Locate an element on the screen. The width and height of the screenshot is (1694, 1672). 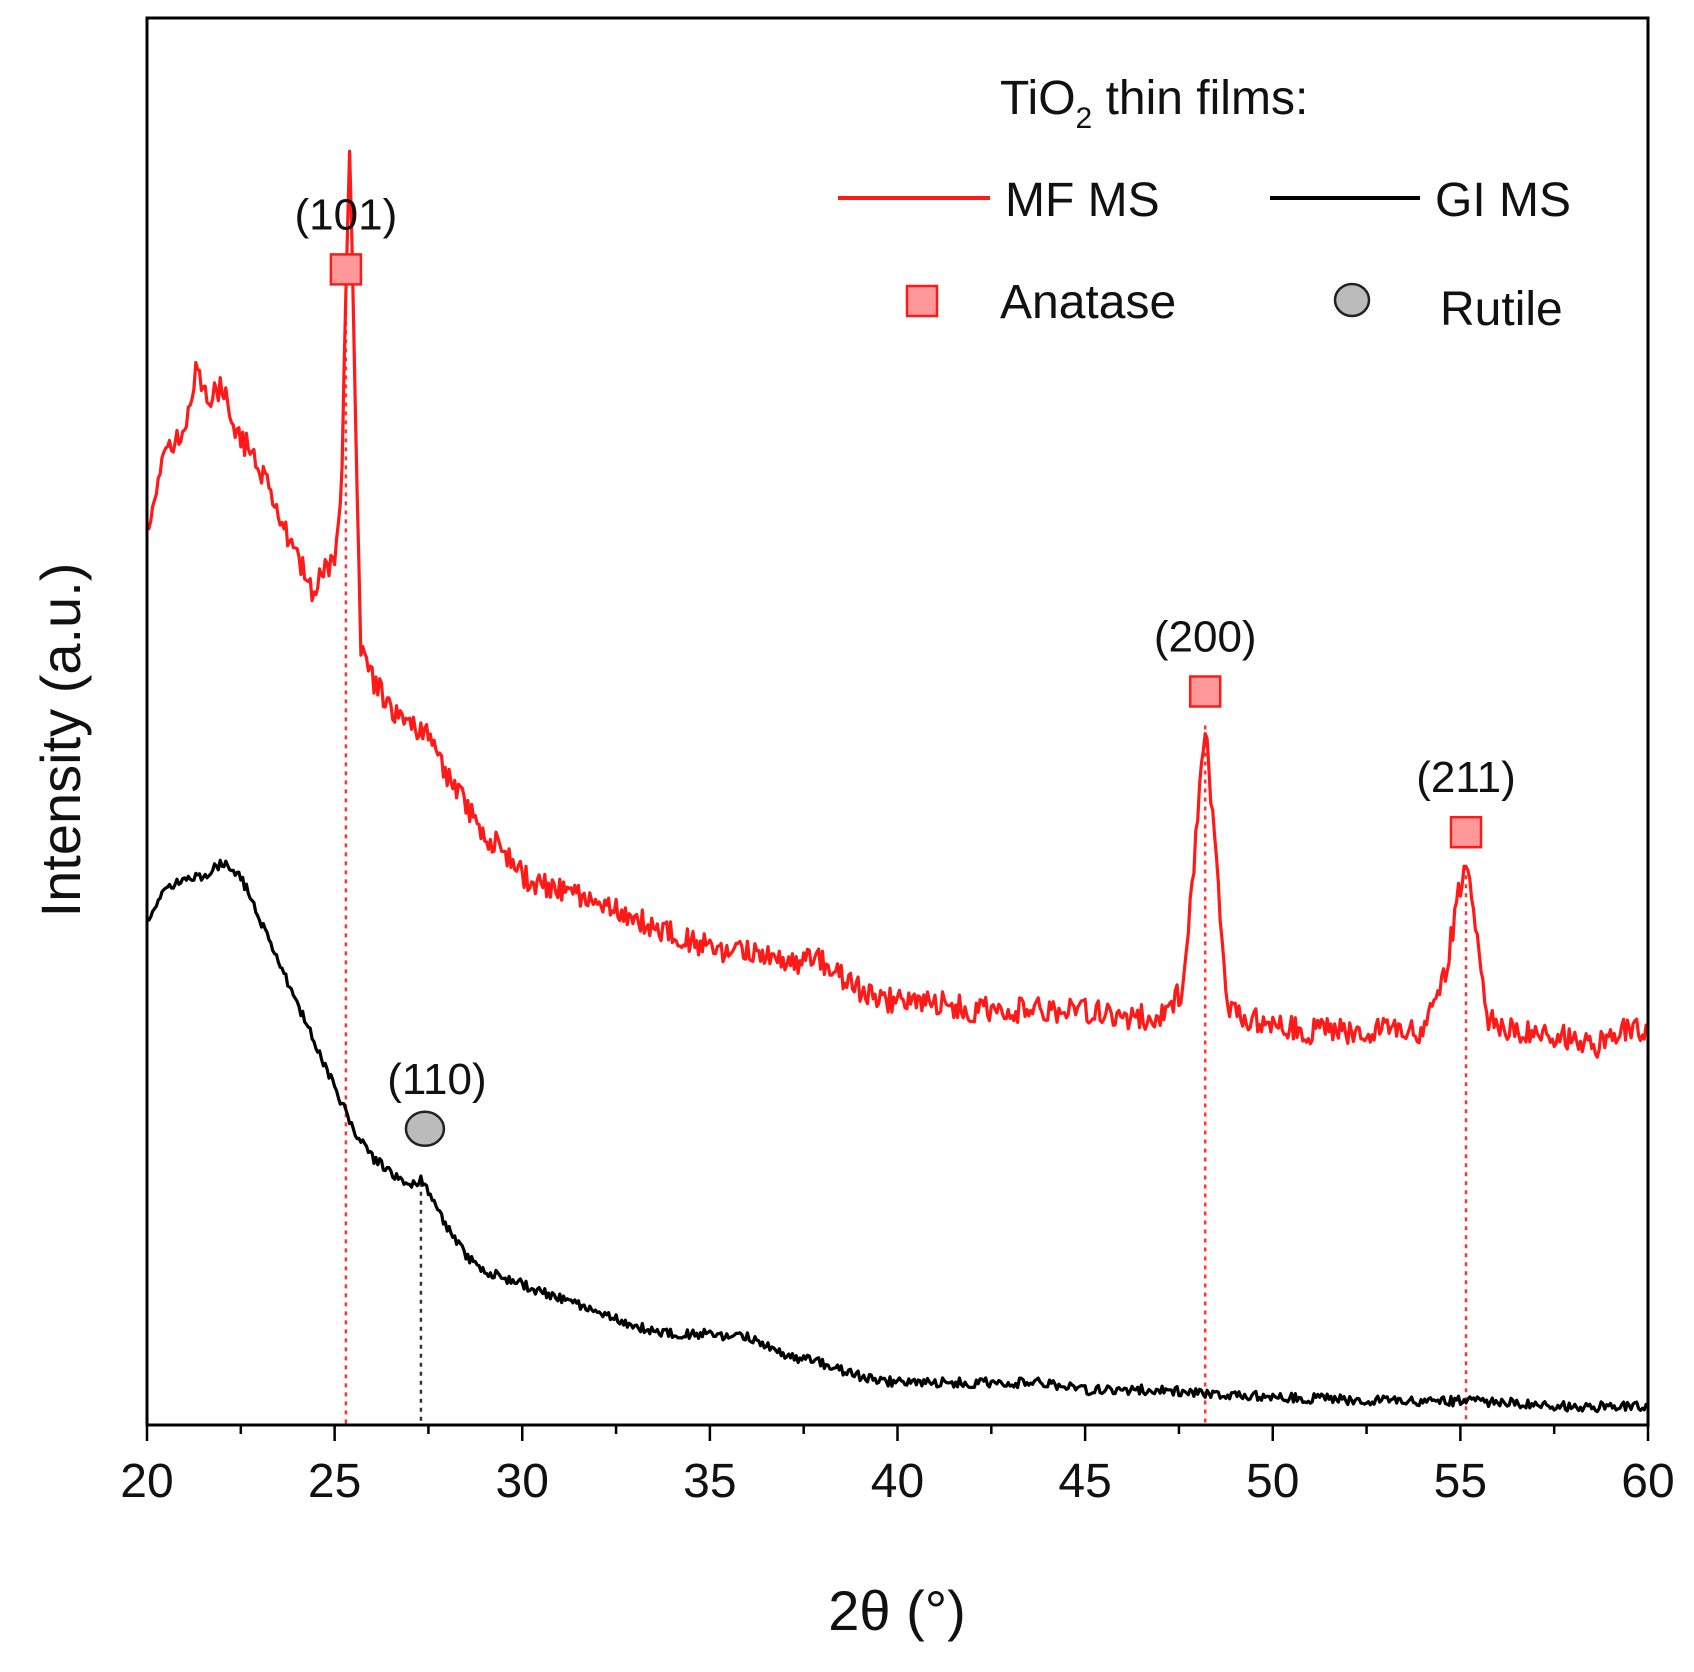
x-tick-label: 45 is located at coordinates (1084, 1481).